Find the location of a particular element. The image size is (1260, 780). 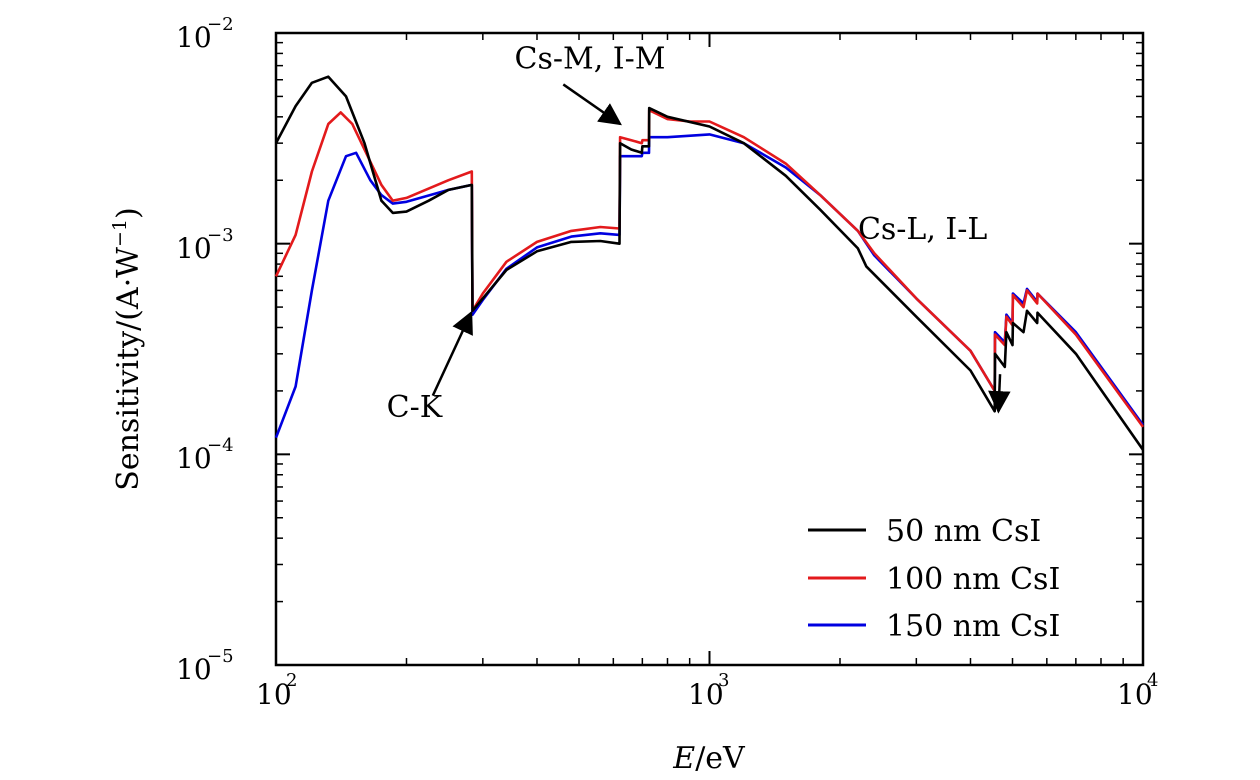

y-tick-label-0: 10 is located at coordinates (194, 37).